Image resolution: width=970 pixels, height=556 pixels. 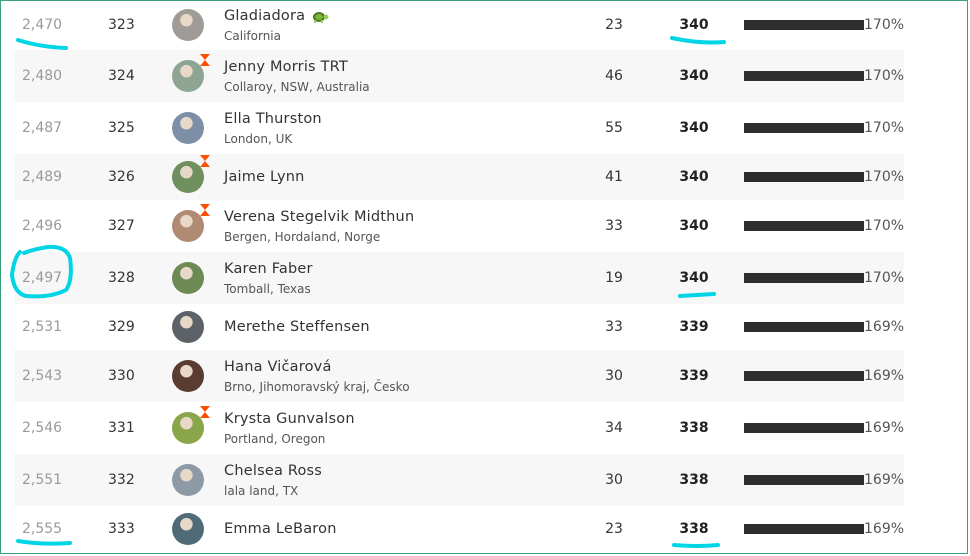 I want to click on athlete-info: Emma LeBaron, so click(x=404, y=529).